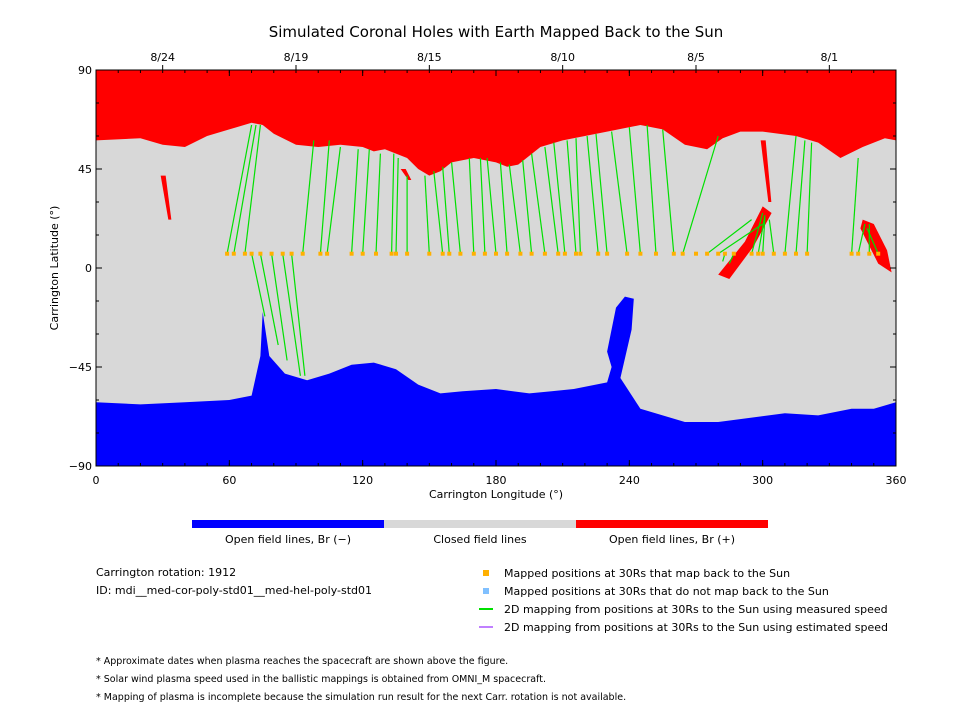  I want to click on y-tick-label: 45, so click(85, 169).